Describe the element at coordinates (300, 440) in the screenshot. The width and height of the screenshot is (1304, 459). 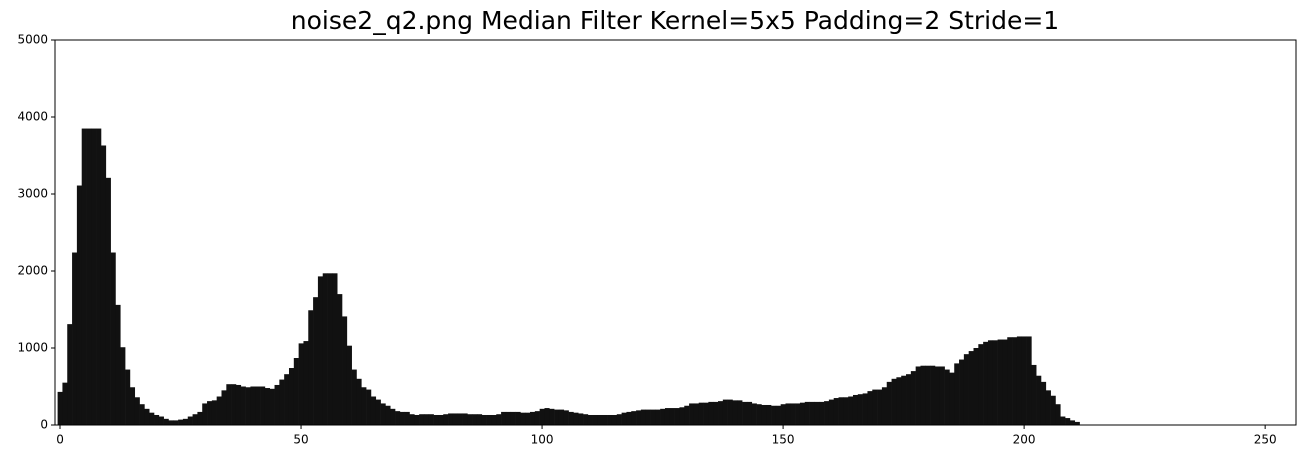
I see `x-tick-label: 50` at that location.